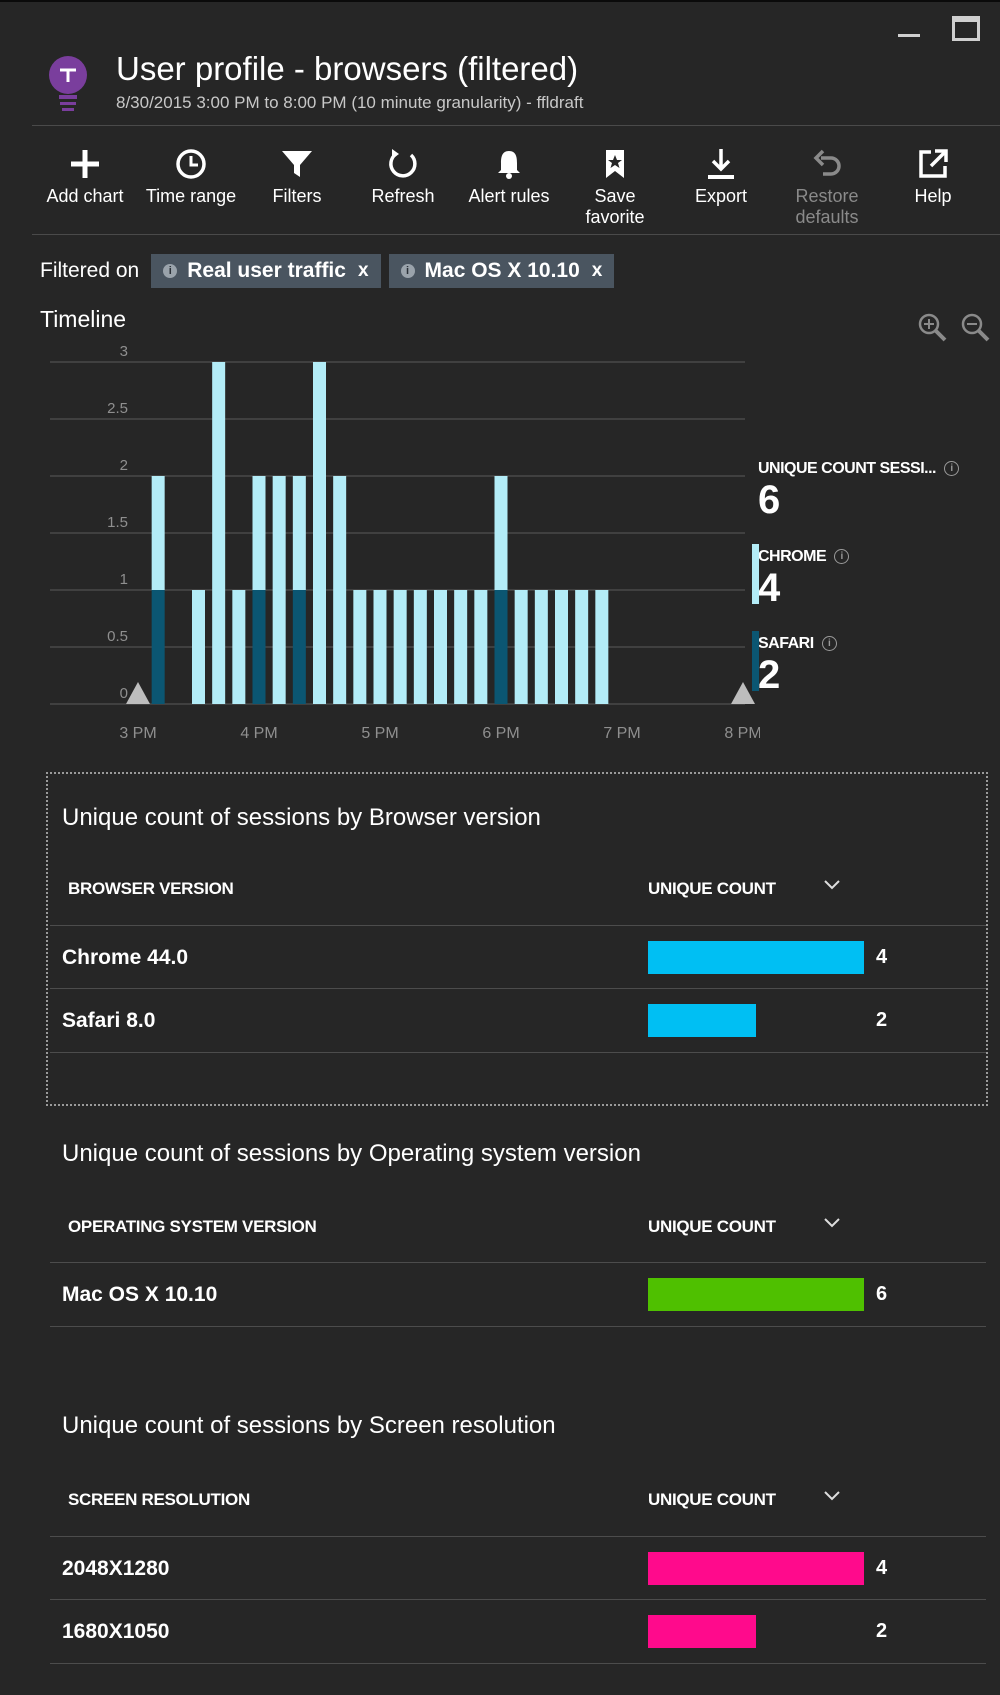  What do you see at coordinates (124, 465) in the screenshot?
I see `y-tick-label: 2` at bounding box center [124, 465].